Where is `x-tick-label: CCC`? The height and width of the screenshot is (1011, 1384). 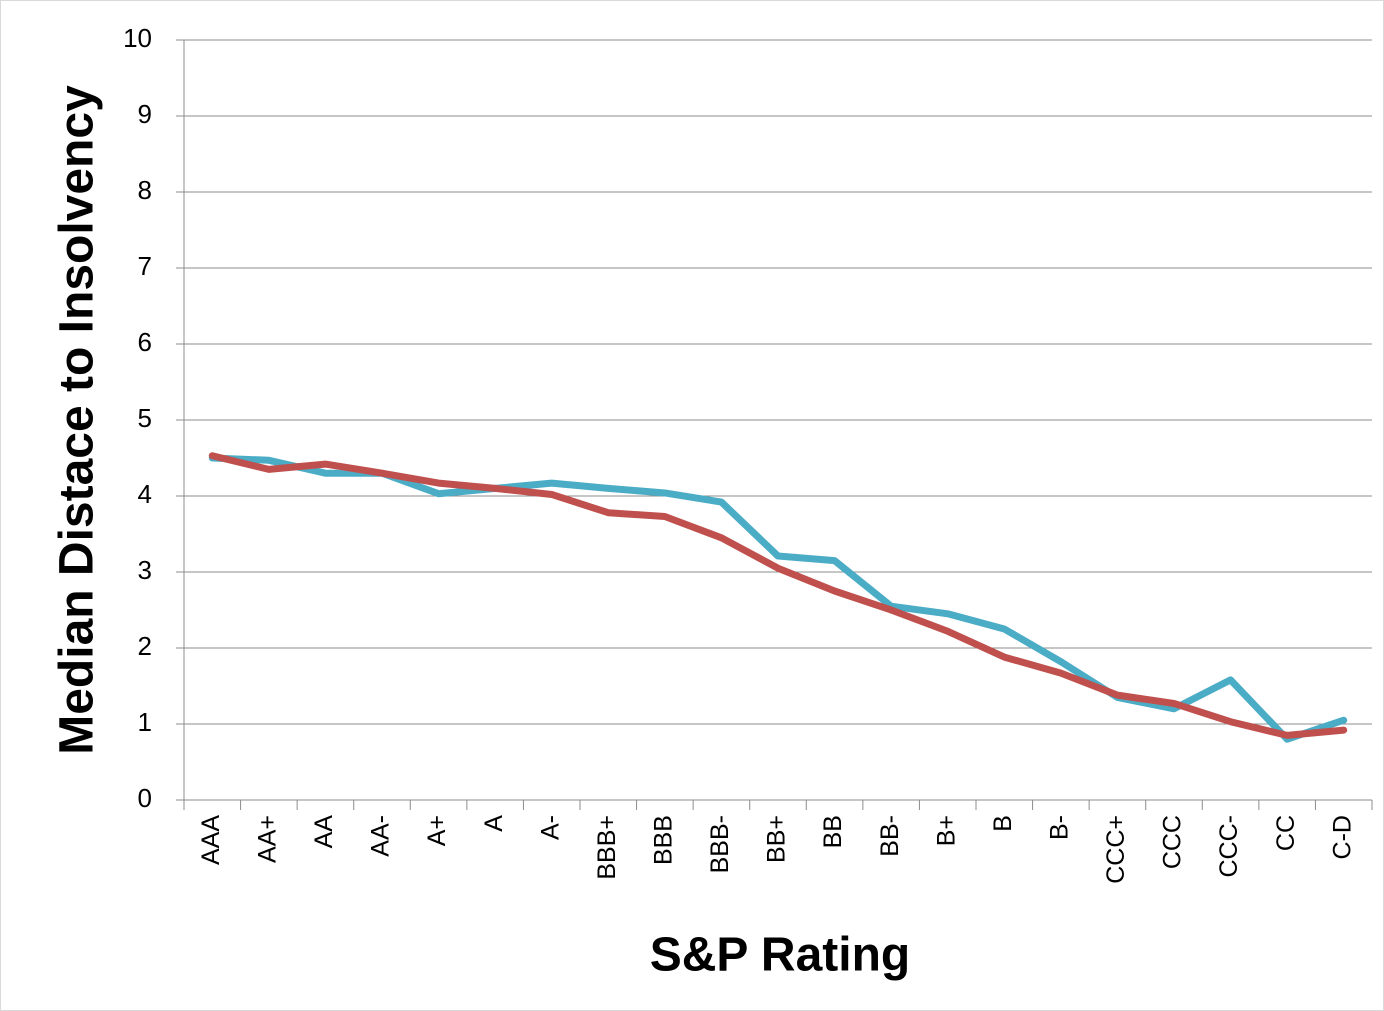 x-tick-label: CCC is located at coordinates (1173, 842).